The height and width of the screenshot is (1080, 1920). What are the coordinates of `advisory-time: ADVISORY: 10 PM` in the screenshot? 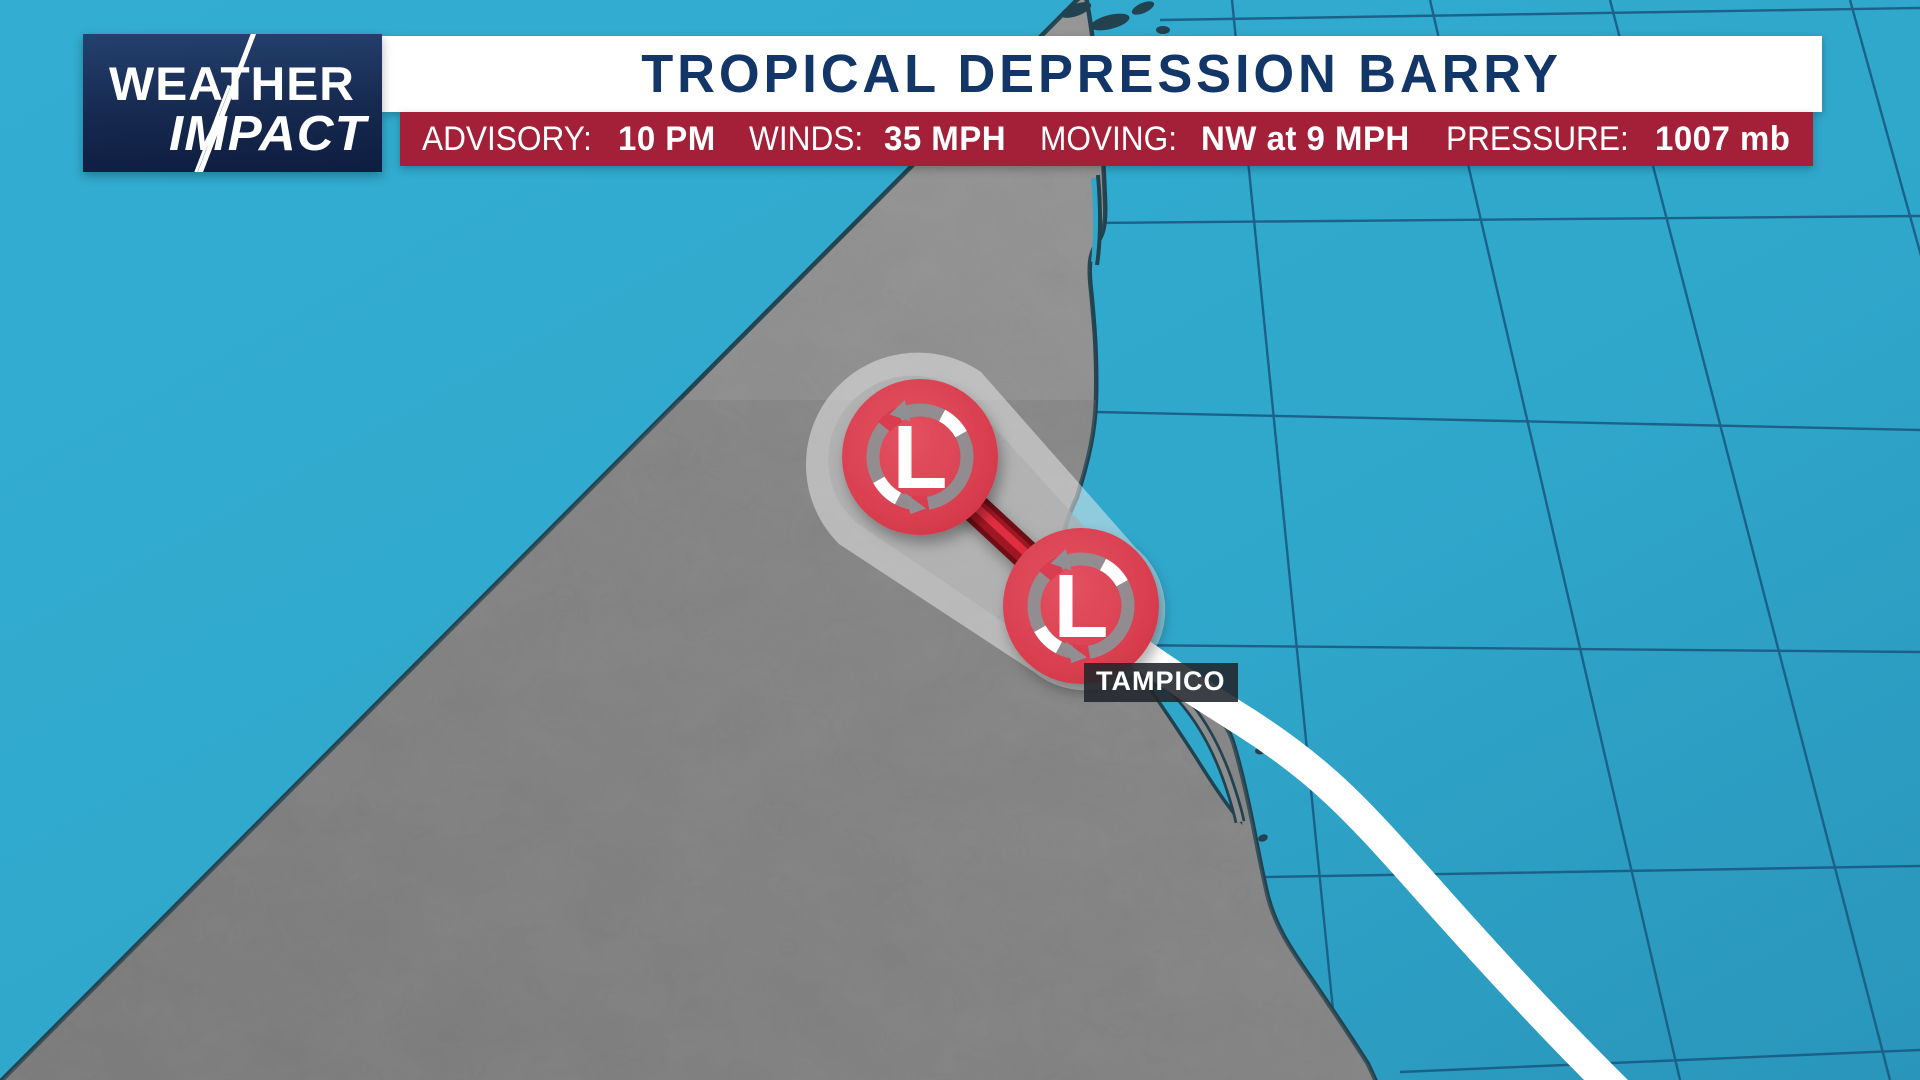 It's located at (570, 139).